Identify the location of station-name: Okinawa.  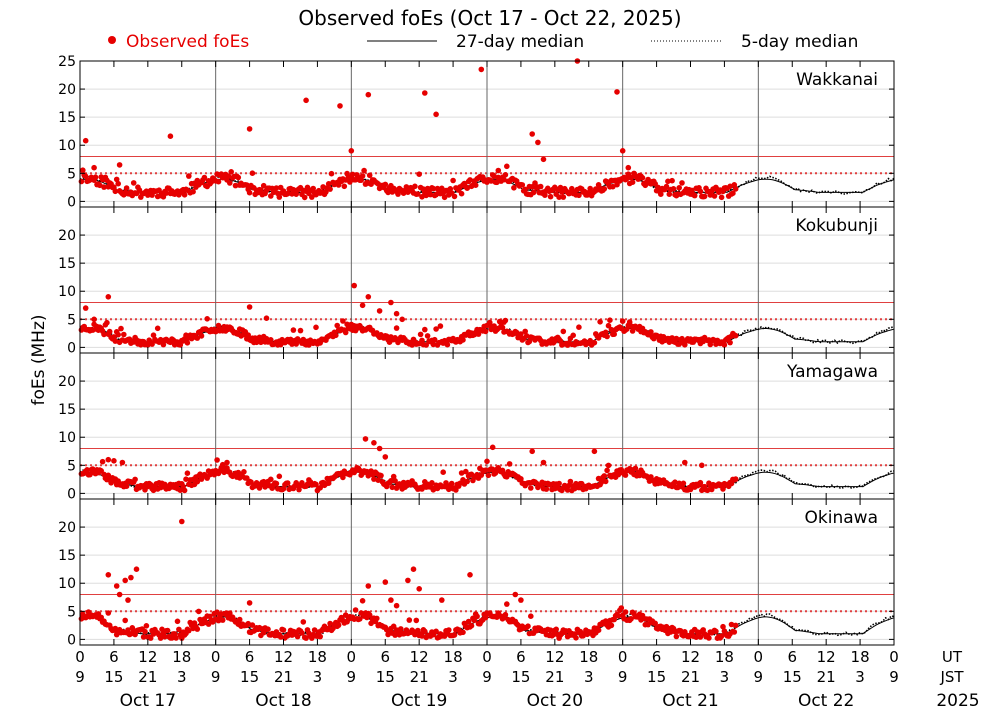
(841, 518).